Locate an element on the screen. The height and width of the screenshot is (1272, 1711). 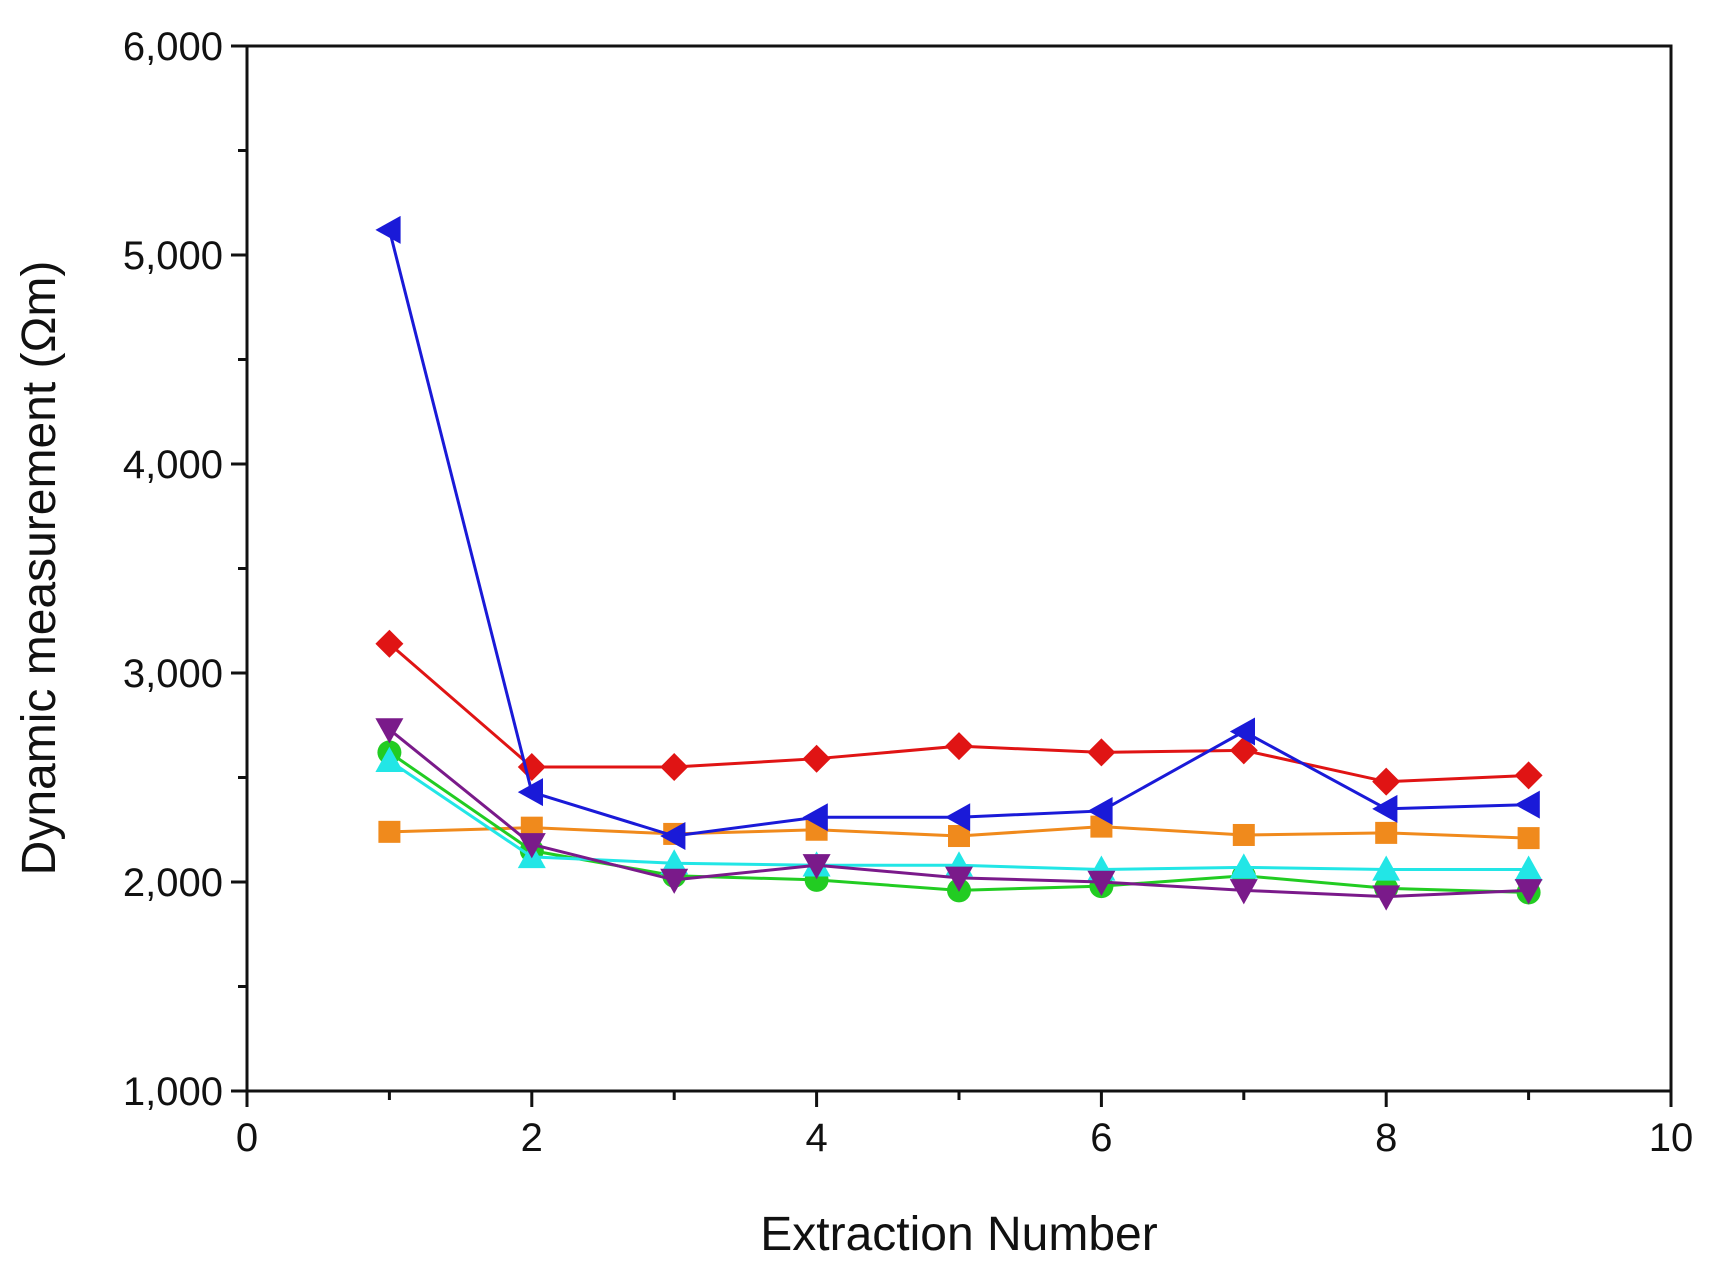
series-purple-triangle-down is located at coordinates (959, 814).